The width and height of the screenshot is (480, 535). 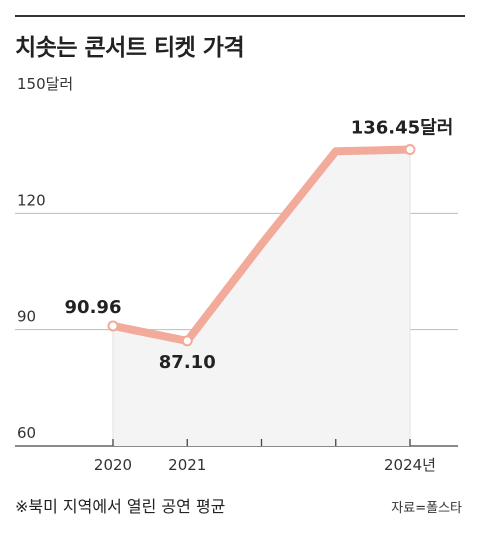 I want to click on x-tick-label: 2021, so click(x=187, y=465).